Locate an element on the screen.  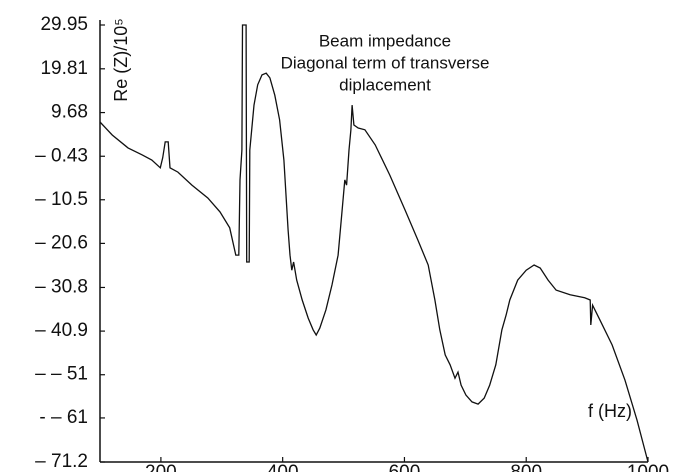
chart-title: diplacement is located at coordinates (385, 84).